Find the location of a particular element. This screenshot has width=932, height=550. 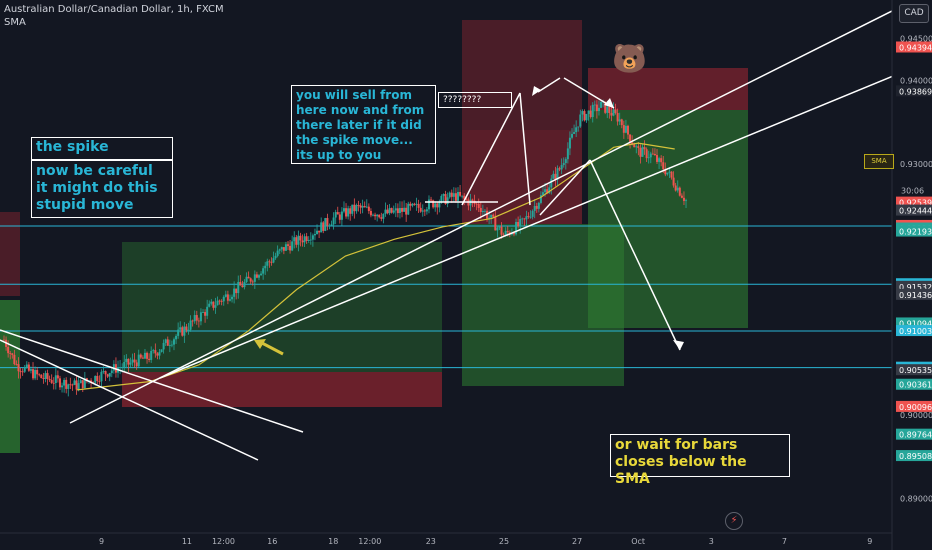

note-spike: the spike is located at coordinates (102, 148).